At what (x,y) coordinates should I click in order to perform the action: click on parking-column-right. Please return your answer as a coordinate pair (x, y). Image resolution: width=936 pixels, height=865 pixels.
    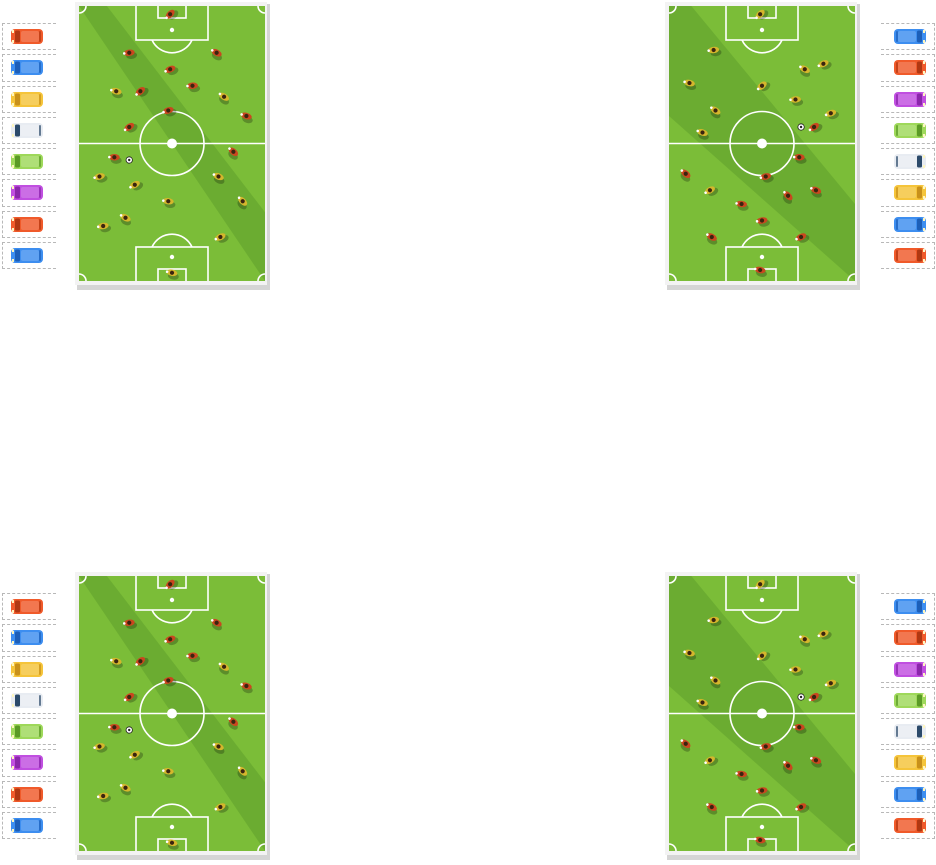
    Looking at the image, I should click on (907, 146).